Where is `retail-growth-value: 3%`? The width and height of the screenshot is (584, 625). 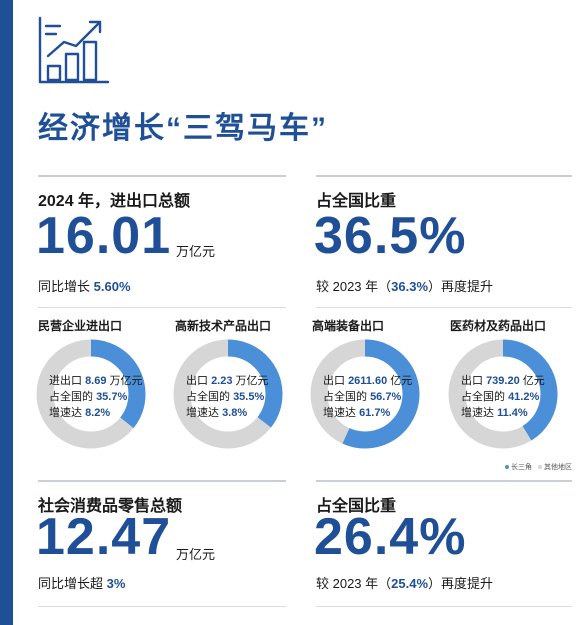
retail-growth-value: 3% is located at coordinates (116, 583).